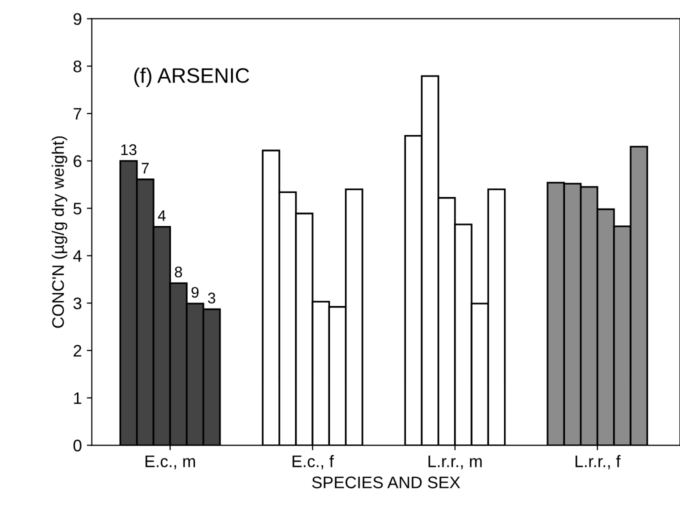  Describe the element at coordinates (212, 298) in the screenshot. I see `annotation: 3` at that location.